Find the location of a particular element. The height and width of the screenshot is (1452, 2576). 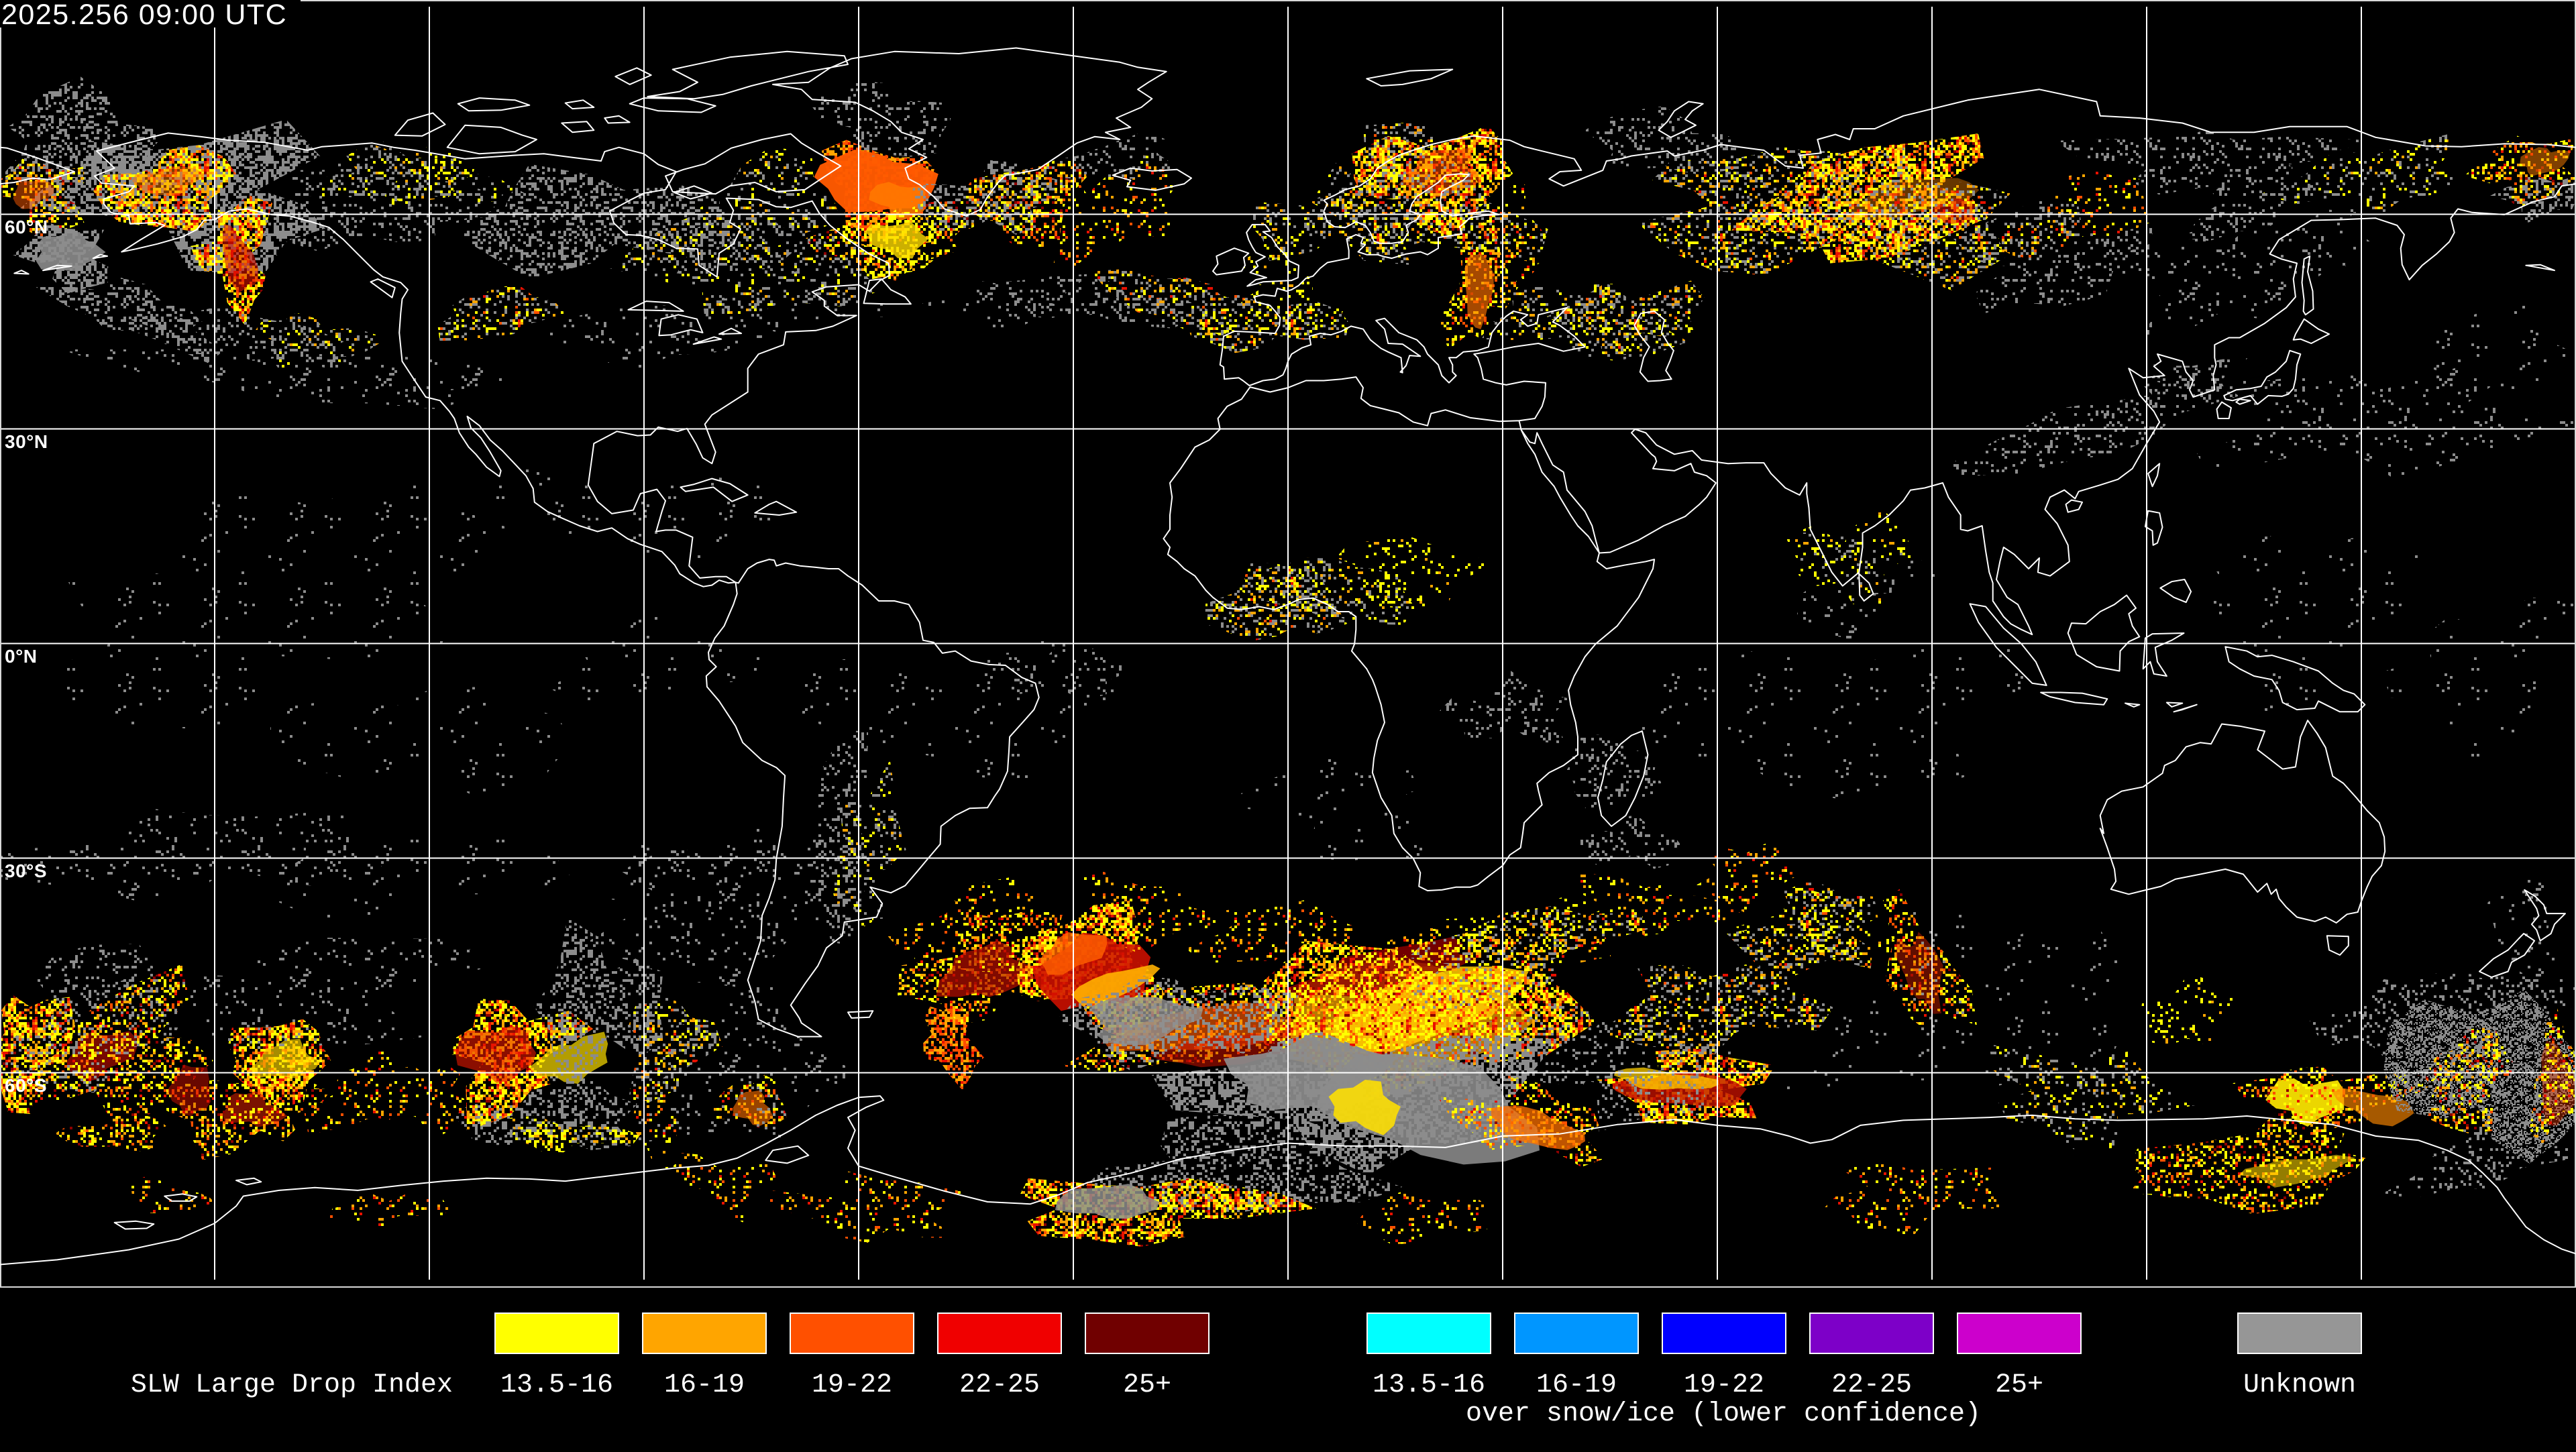

svg-text: 2025.256 09:00 UTC is located at coordinates (144, 16).